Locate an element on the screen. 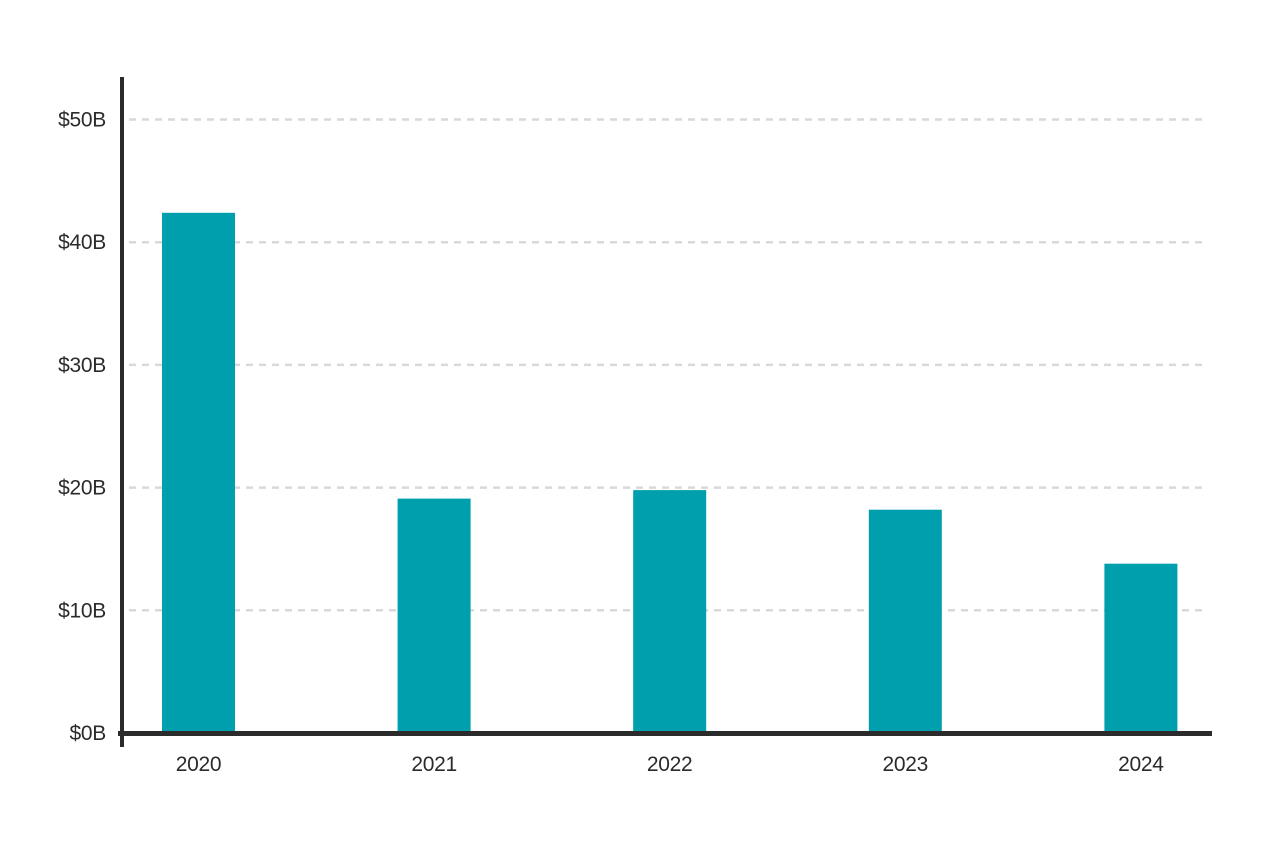  x-axis-tick-label: 2020 is located at coordinates (199, 764).